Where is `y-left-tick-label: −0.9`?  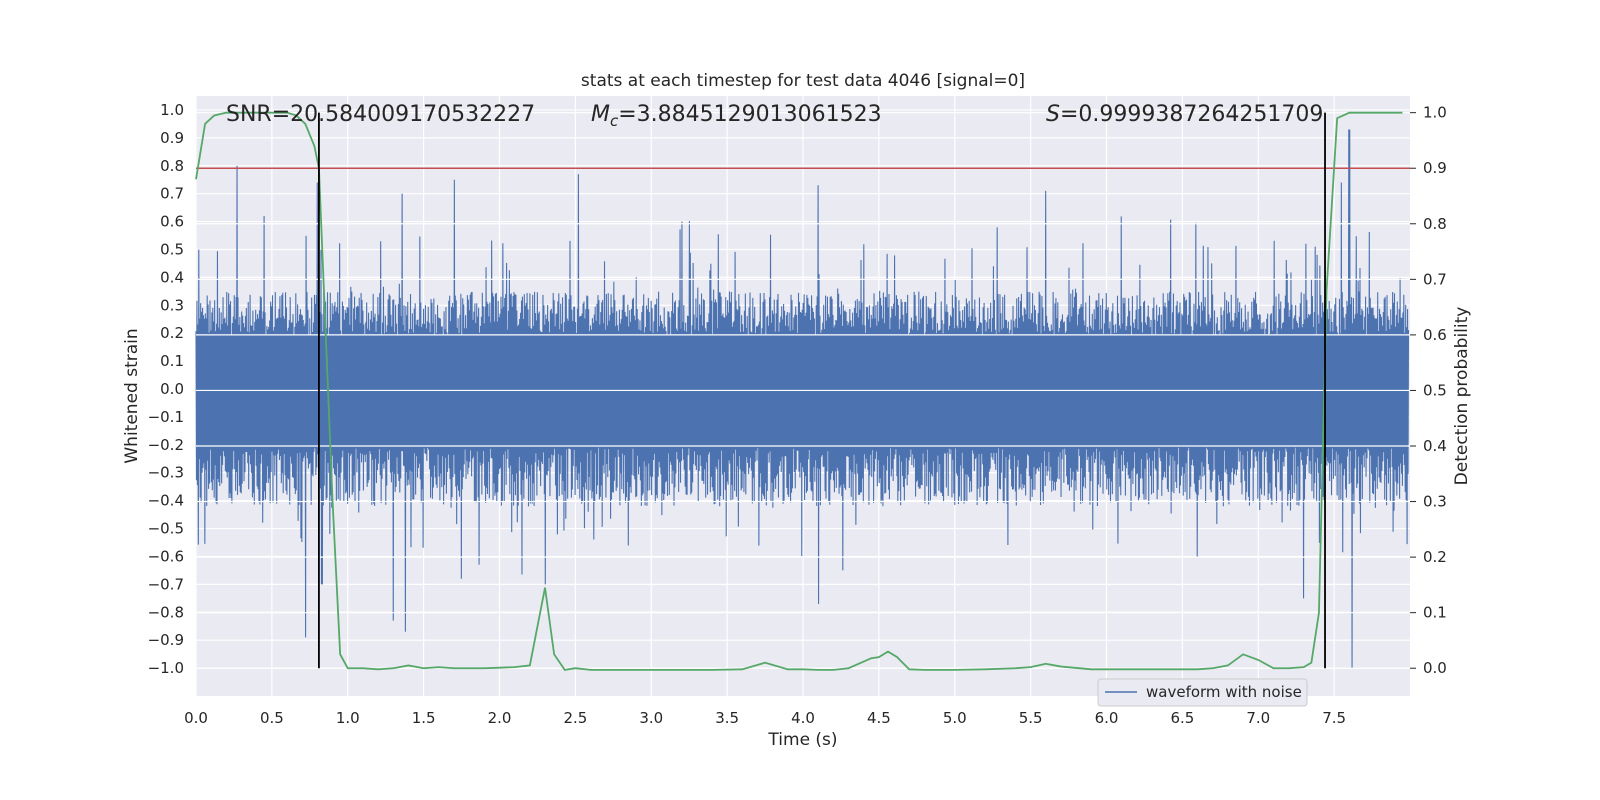 y-left-tick-label: −0.9 is located at coordinates (166, 640).